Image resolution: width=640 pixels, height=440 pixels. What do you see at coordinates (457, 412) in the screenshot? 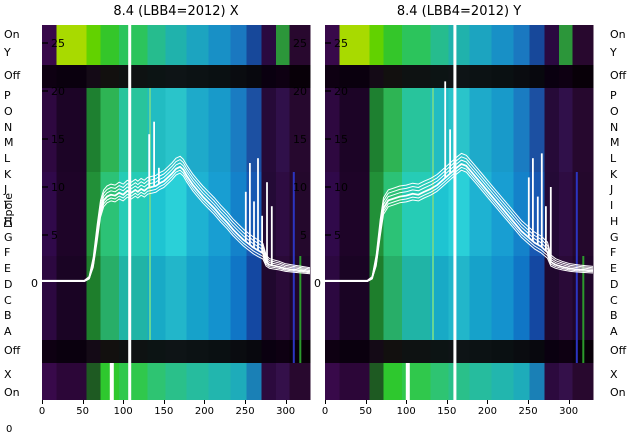
I see `x-axis-right: 0 50 100 150 200 250 300` at bounding box center [457, 412].